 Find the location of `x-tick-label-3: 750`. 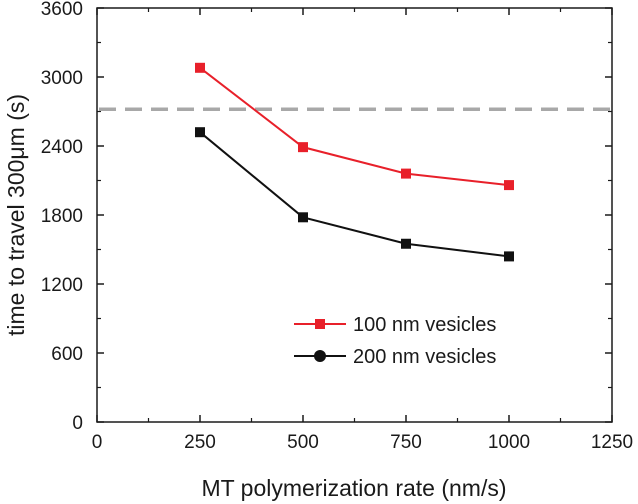

x-tick-label-3: 750 is located at coordinates (406, 442).